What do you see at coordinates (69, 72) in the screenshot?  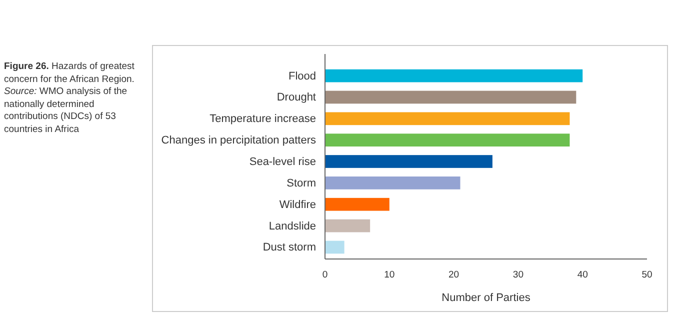 I see `text: Figure 26. Hazards of greatest concern for the African Region.` at bounding box center [69, 72].